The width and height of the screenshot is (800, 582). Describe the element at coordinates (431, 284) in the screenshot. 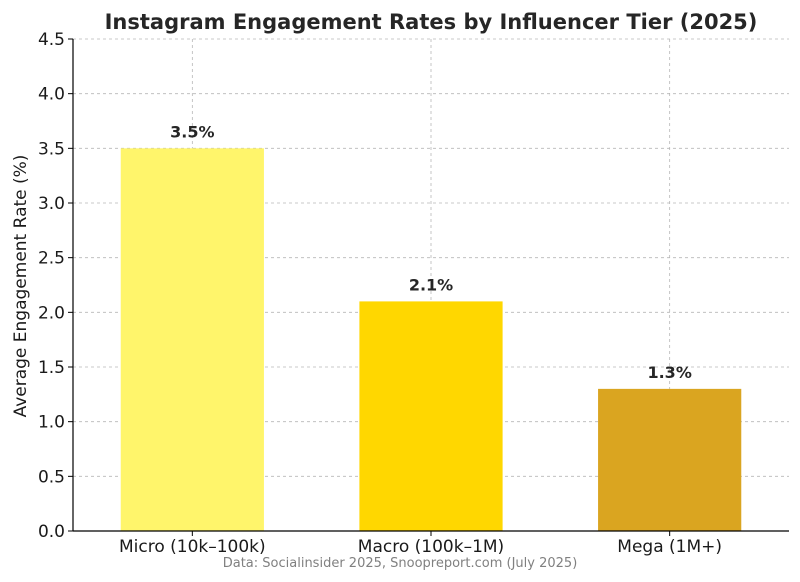

I see `data-label: 2.1%` at that location.